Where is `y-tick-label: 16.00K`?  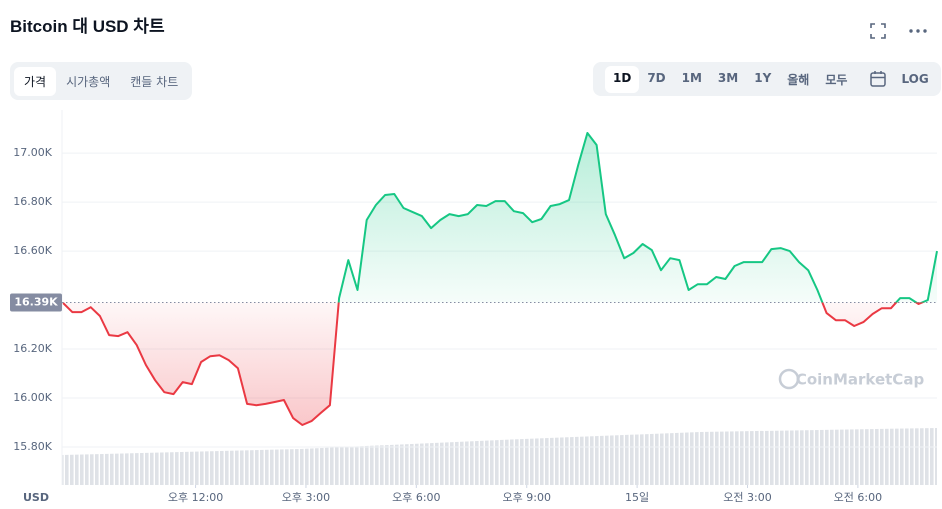
y-tick-label: 16.00K is located at coordinates (32, 397).